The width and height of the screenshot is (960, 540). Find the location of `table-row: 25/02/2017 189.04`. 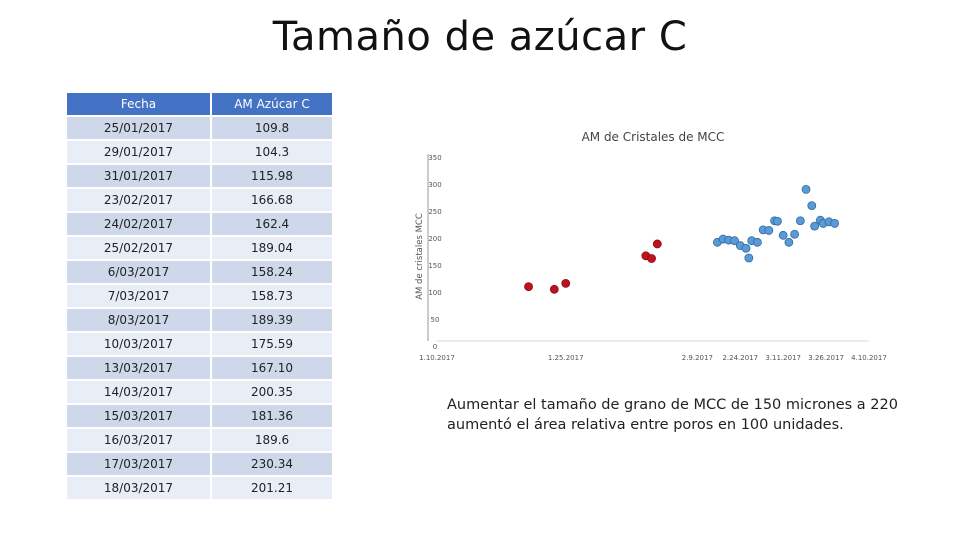

table-row: 25/02/2017 189.04 is located at coordinates (199, 249).